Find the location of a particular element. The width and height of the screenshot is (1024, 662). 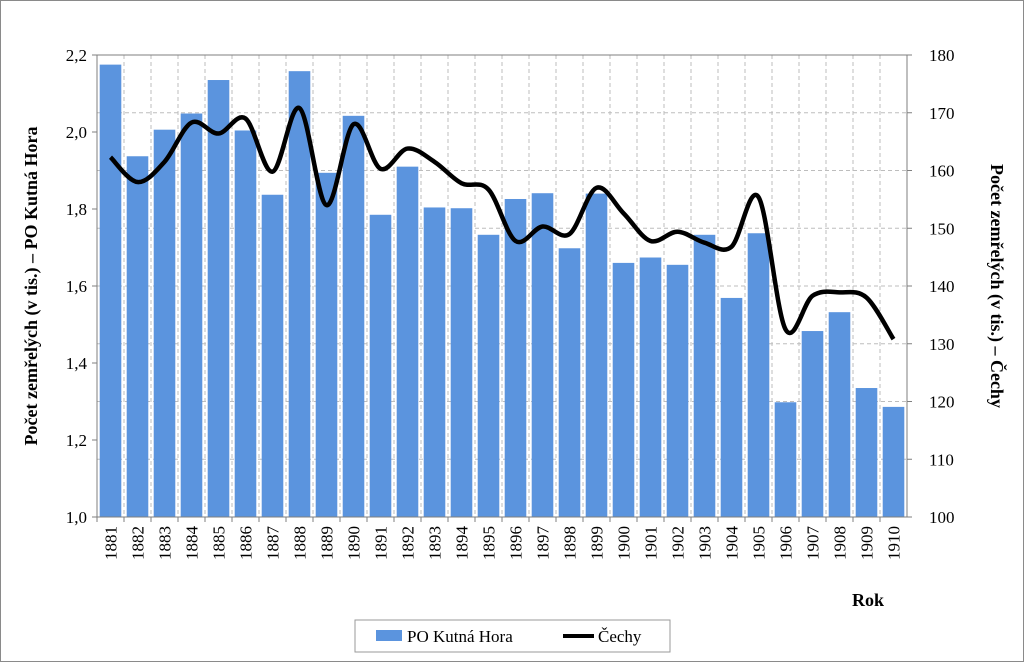

legend-swatch-bar is located at coordinates (389, 635).